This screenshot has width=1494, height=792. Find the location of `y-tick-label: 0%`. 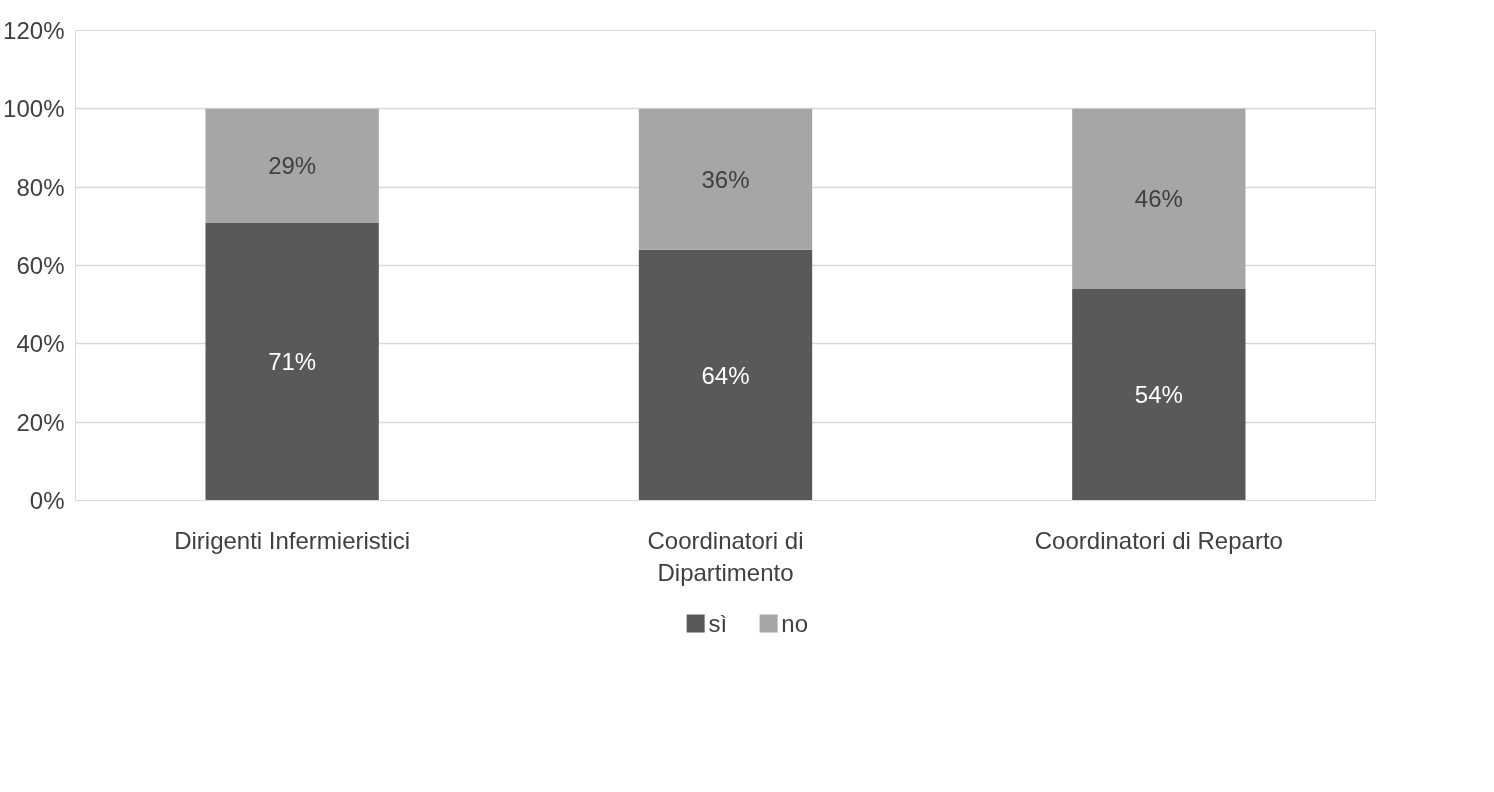

y-tick-label: 0% is located at coordinates (47, 500).